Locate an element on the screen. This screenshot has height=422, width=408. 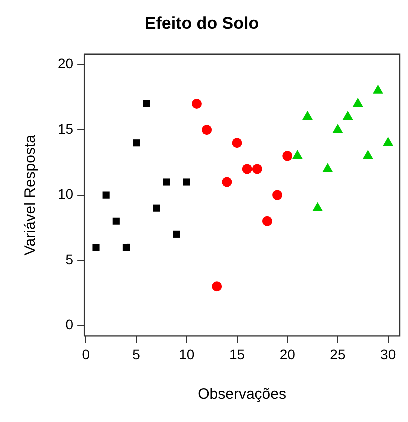
x-tick-label: 0 is located at coordinates (86, 354).